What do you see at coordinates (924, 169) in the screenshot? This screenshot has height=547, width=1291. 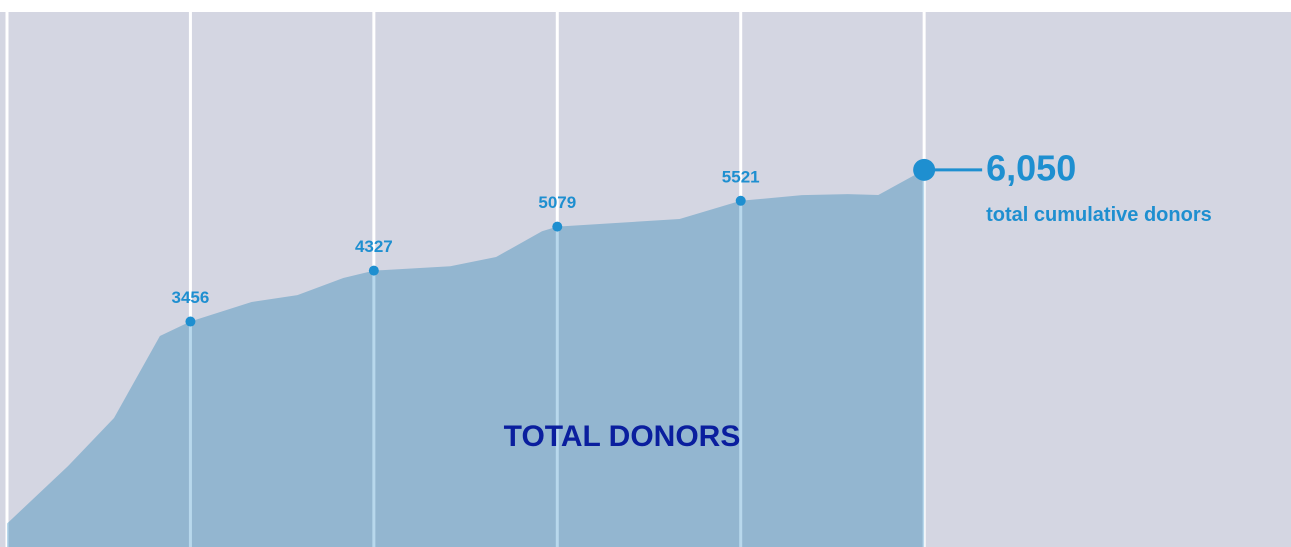 I see `end-point` at bounding box center [924, 169].